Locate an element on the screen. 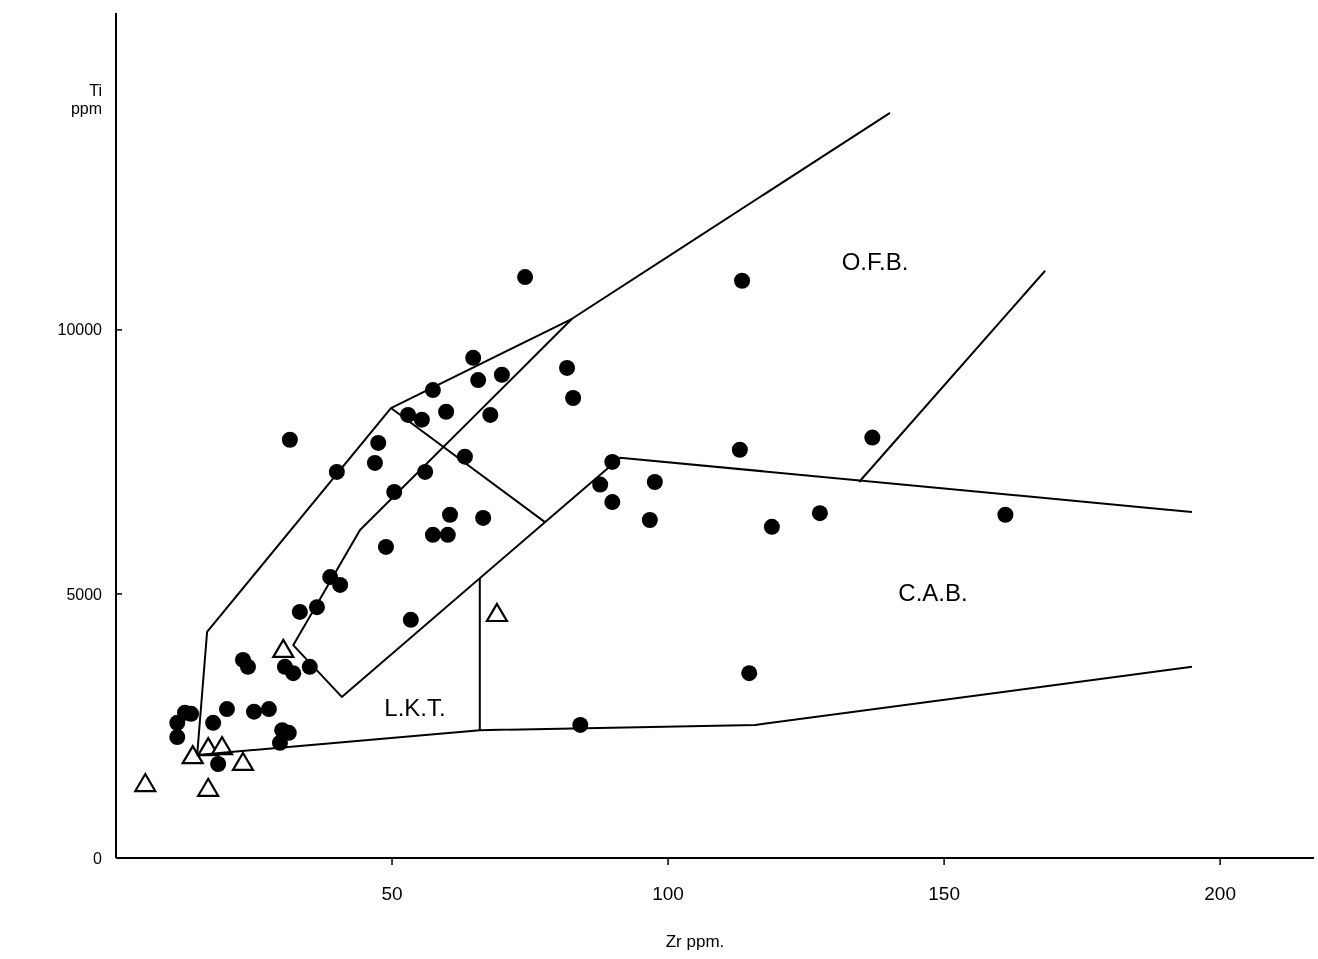 The image size is (1318, 959). x-tick-label: 50 is located at coordinates (392, 893).